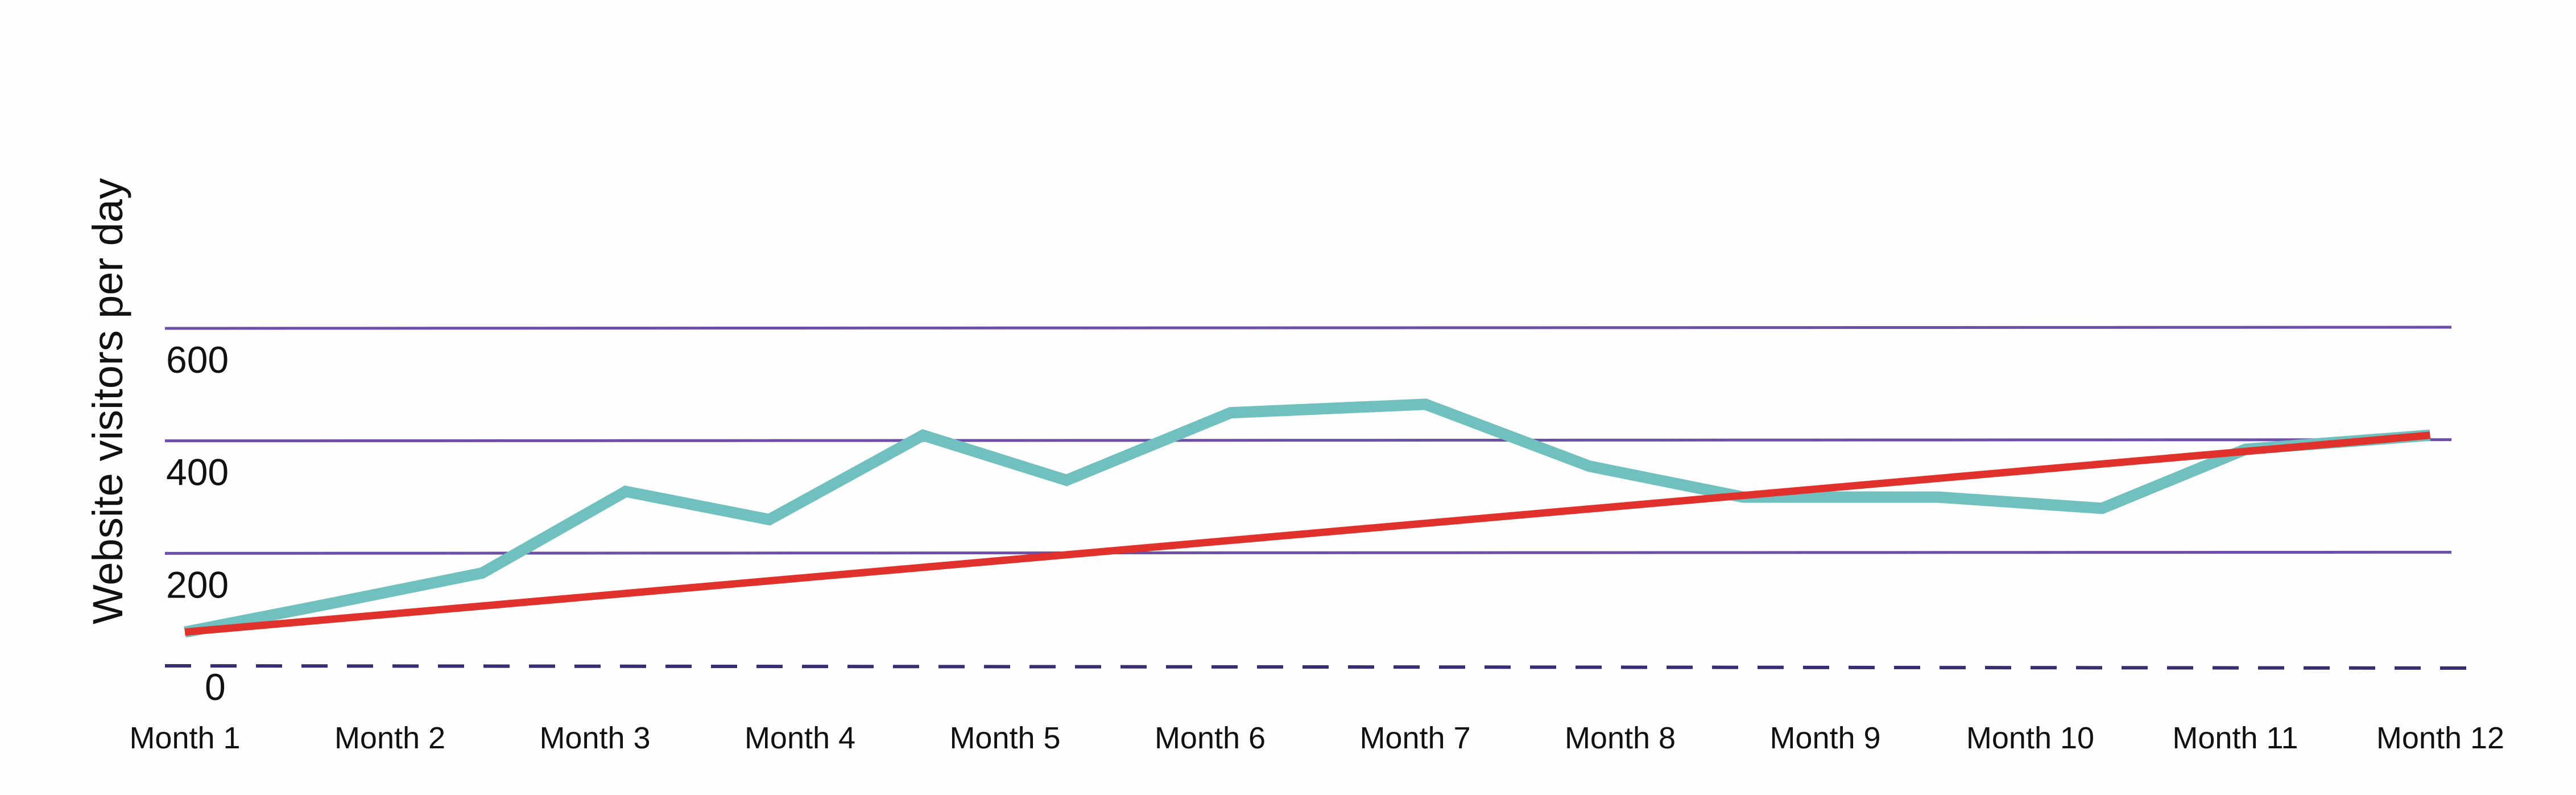  I want to click on x-tick-label: Month 2, so click(389, 738).